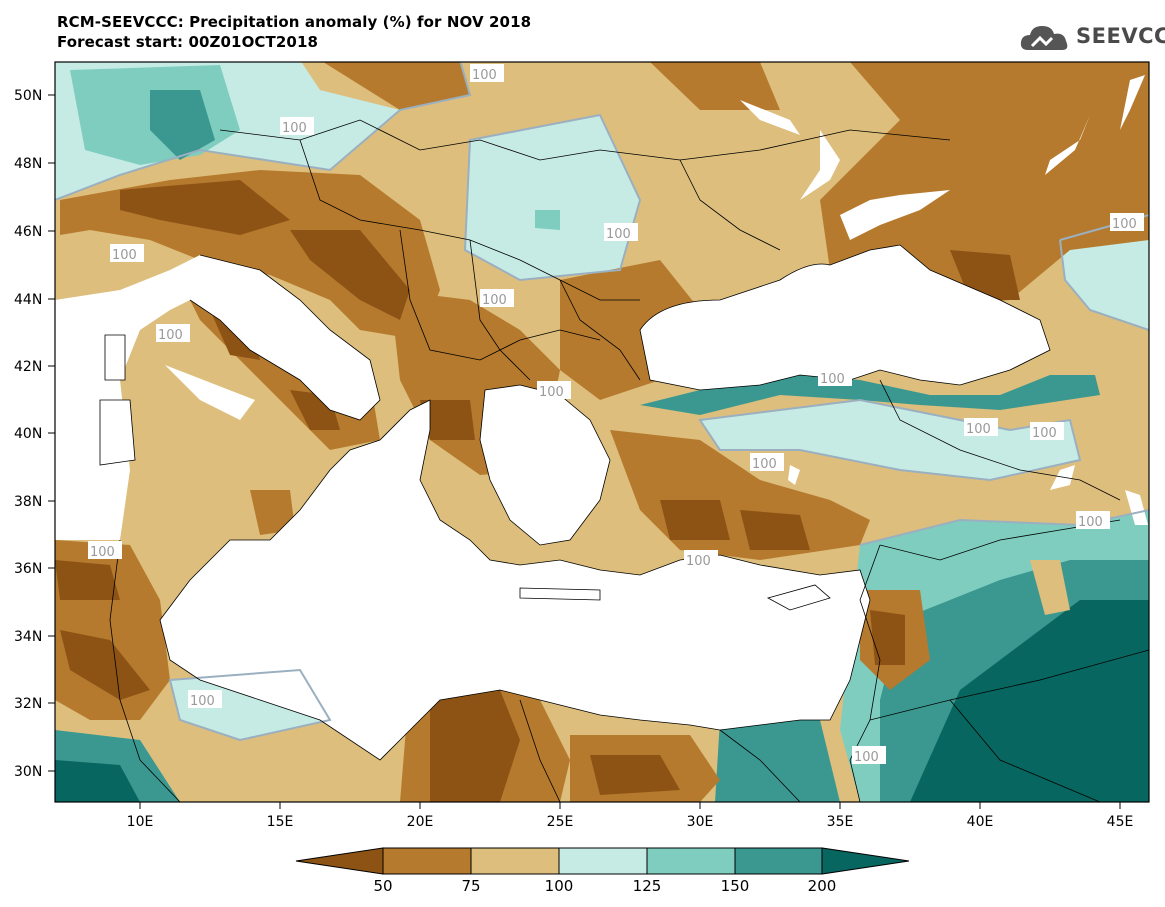 The image size is (1165, 907). Describe the element at coordinates (28, 164) in the screenshot. I see `lat-label: 48N` at that location.